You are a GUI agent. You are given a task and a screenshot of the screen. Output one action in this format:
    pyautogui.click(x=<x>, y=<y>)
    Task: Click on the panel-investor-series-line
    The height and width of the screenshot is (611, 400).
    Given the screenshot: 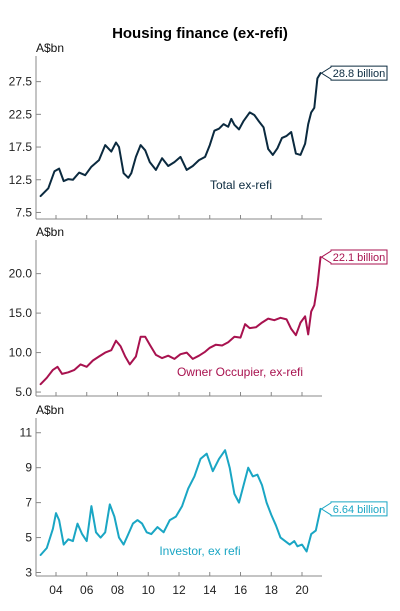 What is the action you would take?
    pyautogui.click(x=180, y=502)
    